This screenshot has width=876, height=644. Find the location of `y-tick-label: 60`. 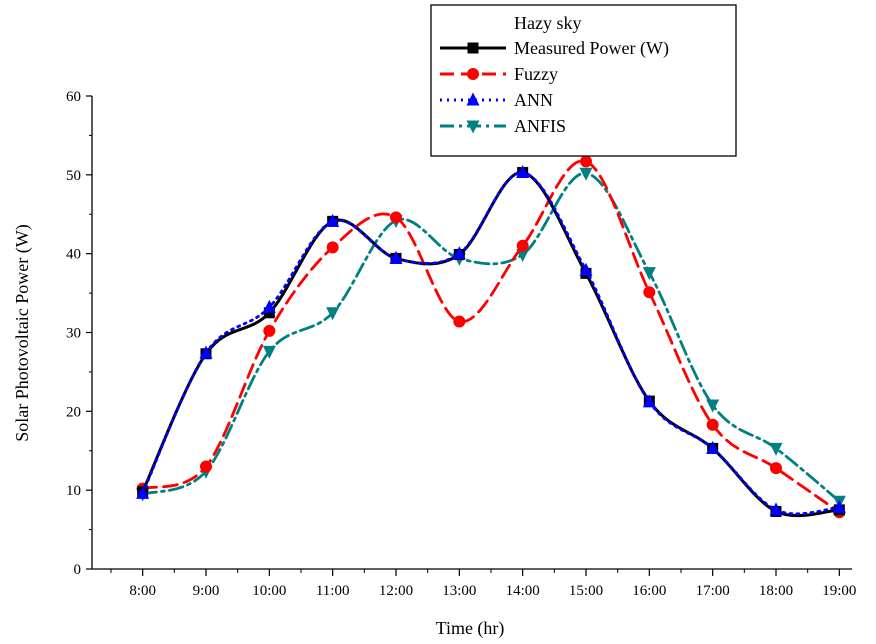

y-tick-label: 60 is located at coordinates (73, 97).